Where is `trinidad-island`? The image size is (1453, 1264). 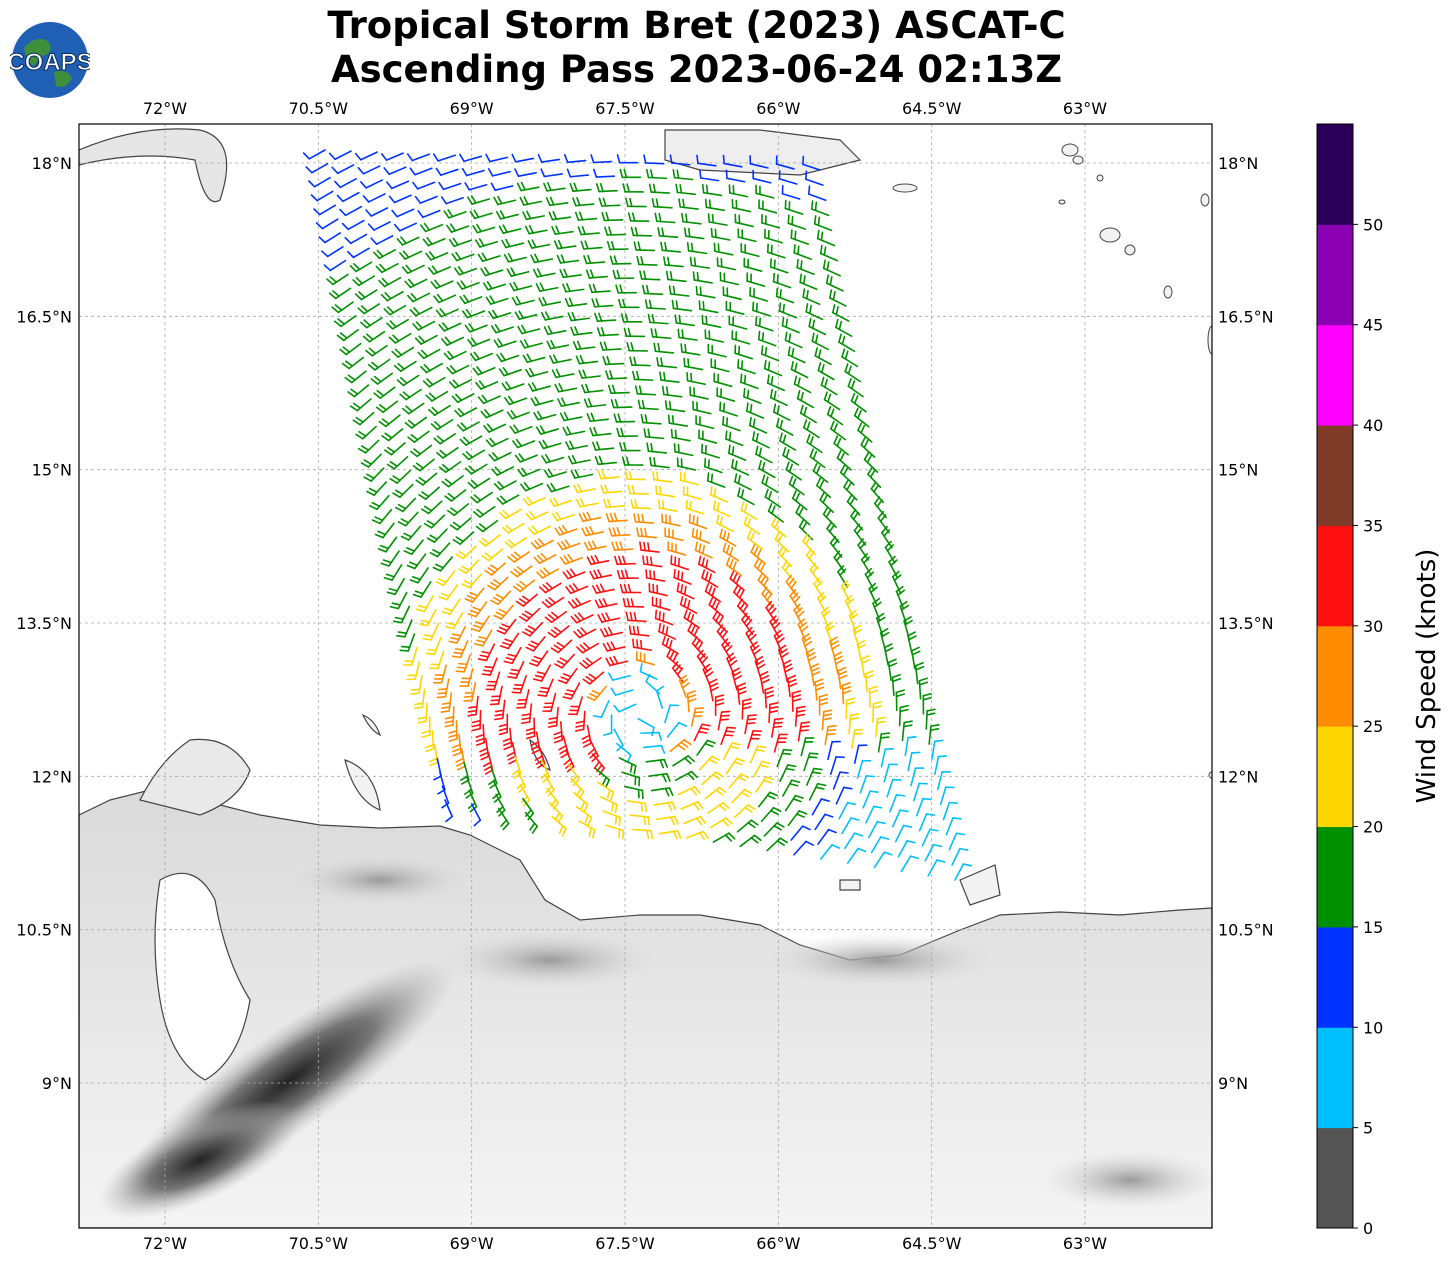 trinidad-island is located at coordinates (980, 885).